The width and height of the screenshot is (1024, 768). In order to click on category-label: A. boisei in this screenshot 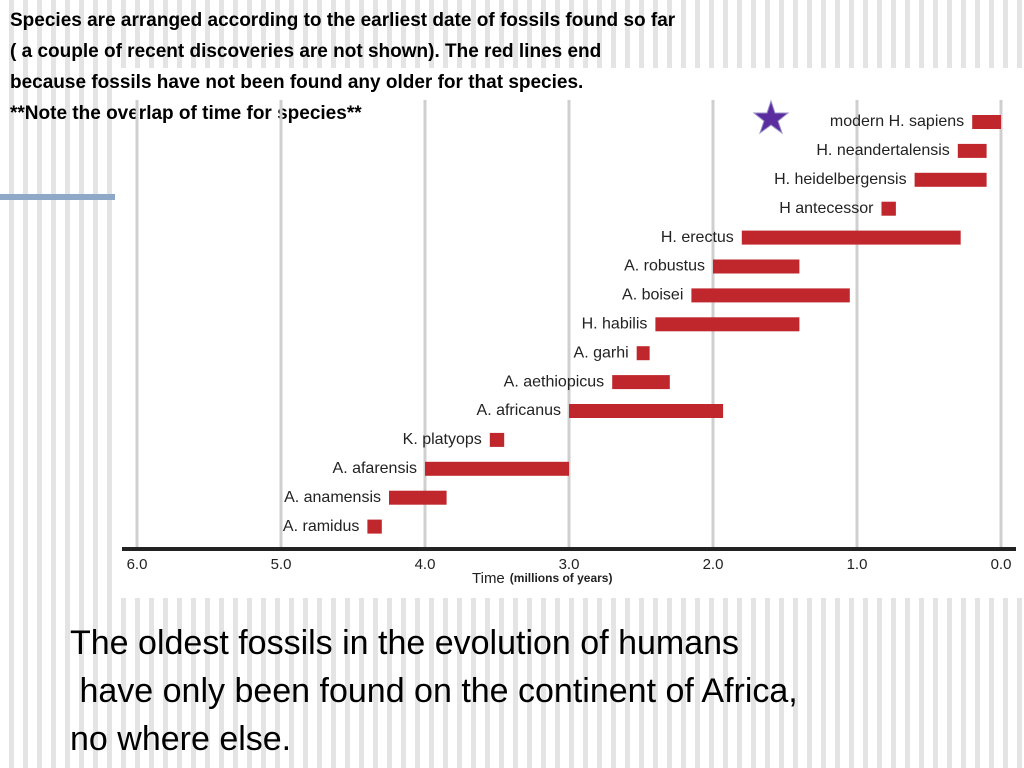, I will do `click(652, 295)`.